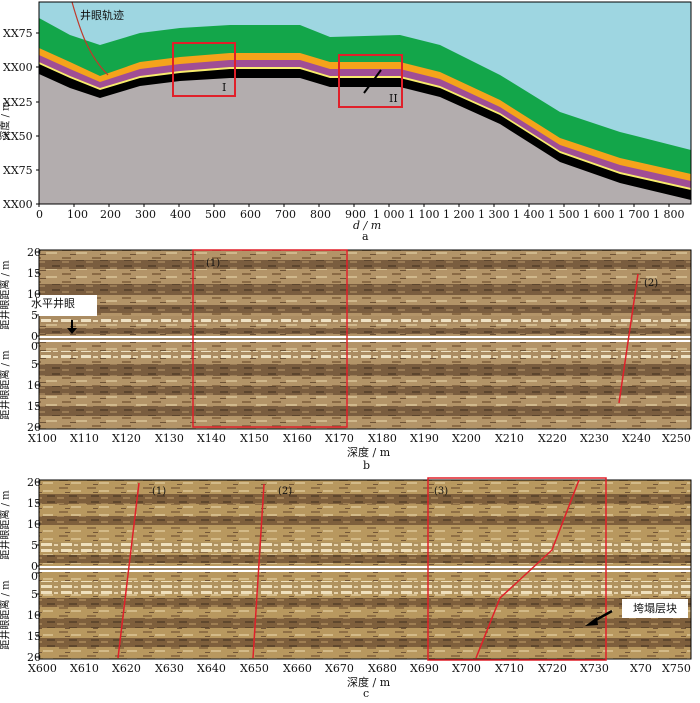  What do you see at coordinates (527, 569) in the screenshot?
I see `collapse-outline` at bounding box center [527, 569].